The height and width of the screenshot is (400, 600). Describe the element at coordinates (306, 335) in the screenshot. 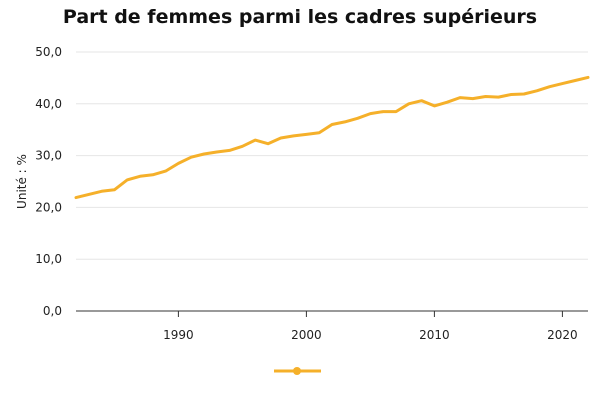

I see `x-tick-label: 2000` at that location.